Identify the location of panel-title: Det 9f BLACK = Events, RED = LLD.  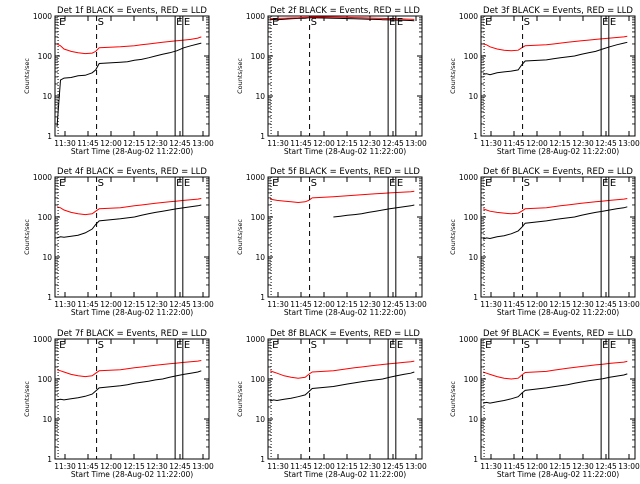
(558, 334).